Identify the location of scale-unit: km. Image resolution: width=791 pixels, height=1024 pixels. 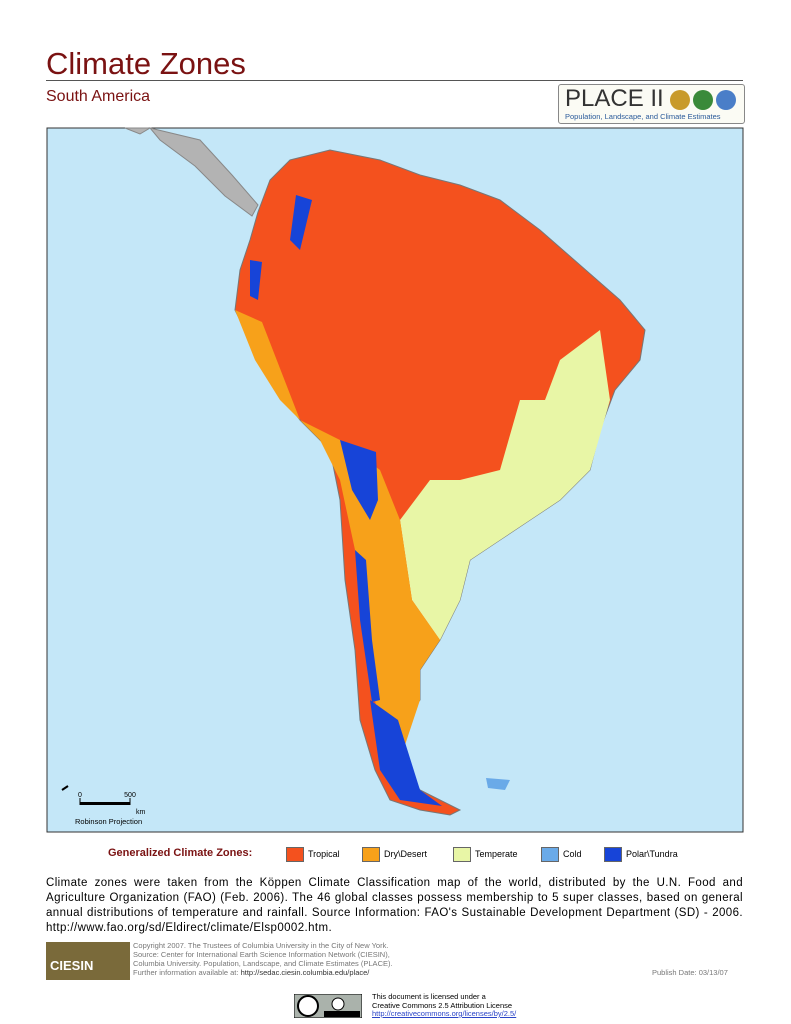
(141, 812).